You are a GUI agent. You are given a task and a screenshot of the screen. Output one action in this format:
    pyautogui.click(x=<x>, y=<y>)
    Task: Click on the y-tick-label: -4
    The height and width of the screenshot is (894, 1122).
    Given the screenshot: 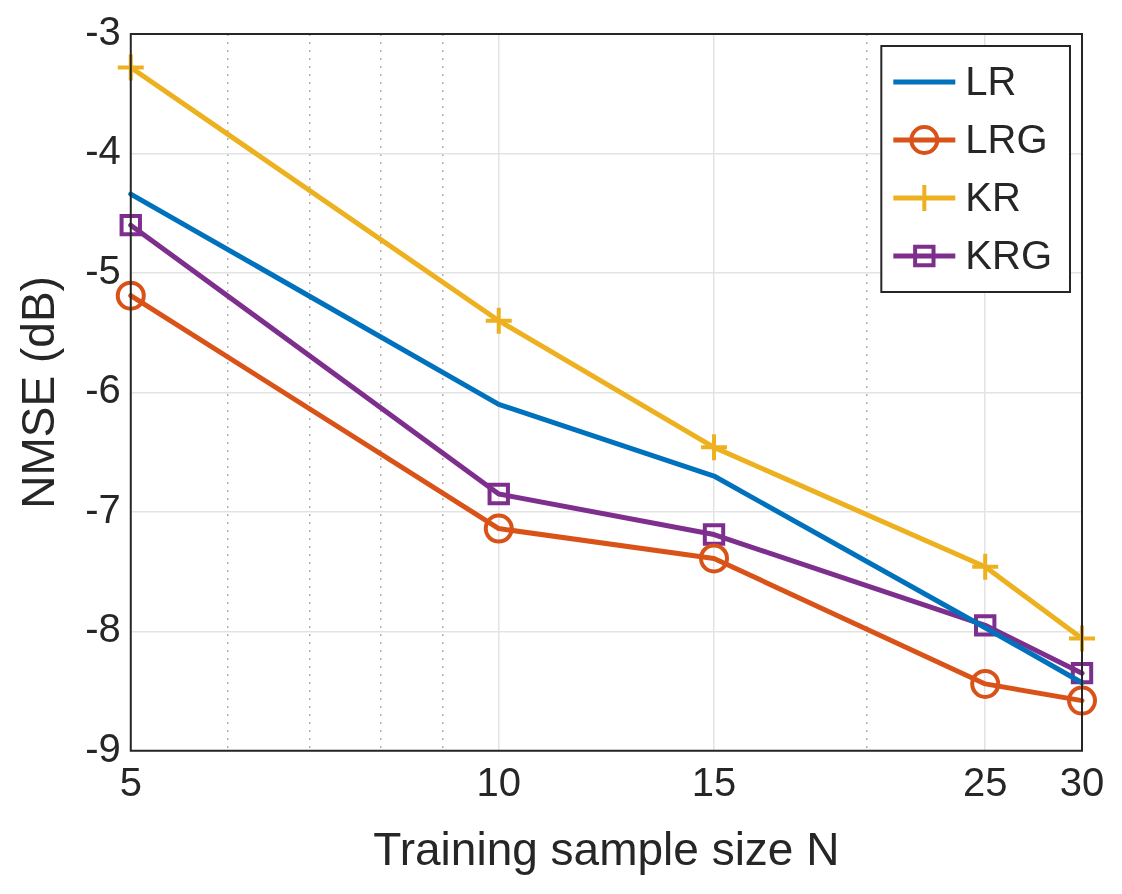 What is the action you would take?
    pyautogui.click(x=103, y=150)
    